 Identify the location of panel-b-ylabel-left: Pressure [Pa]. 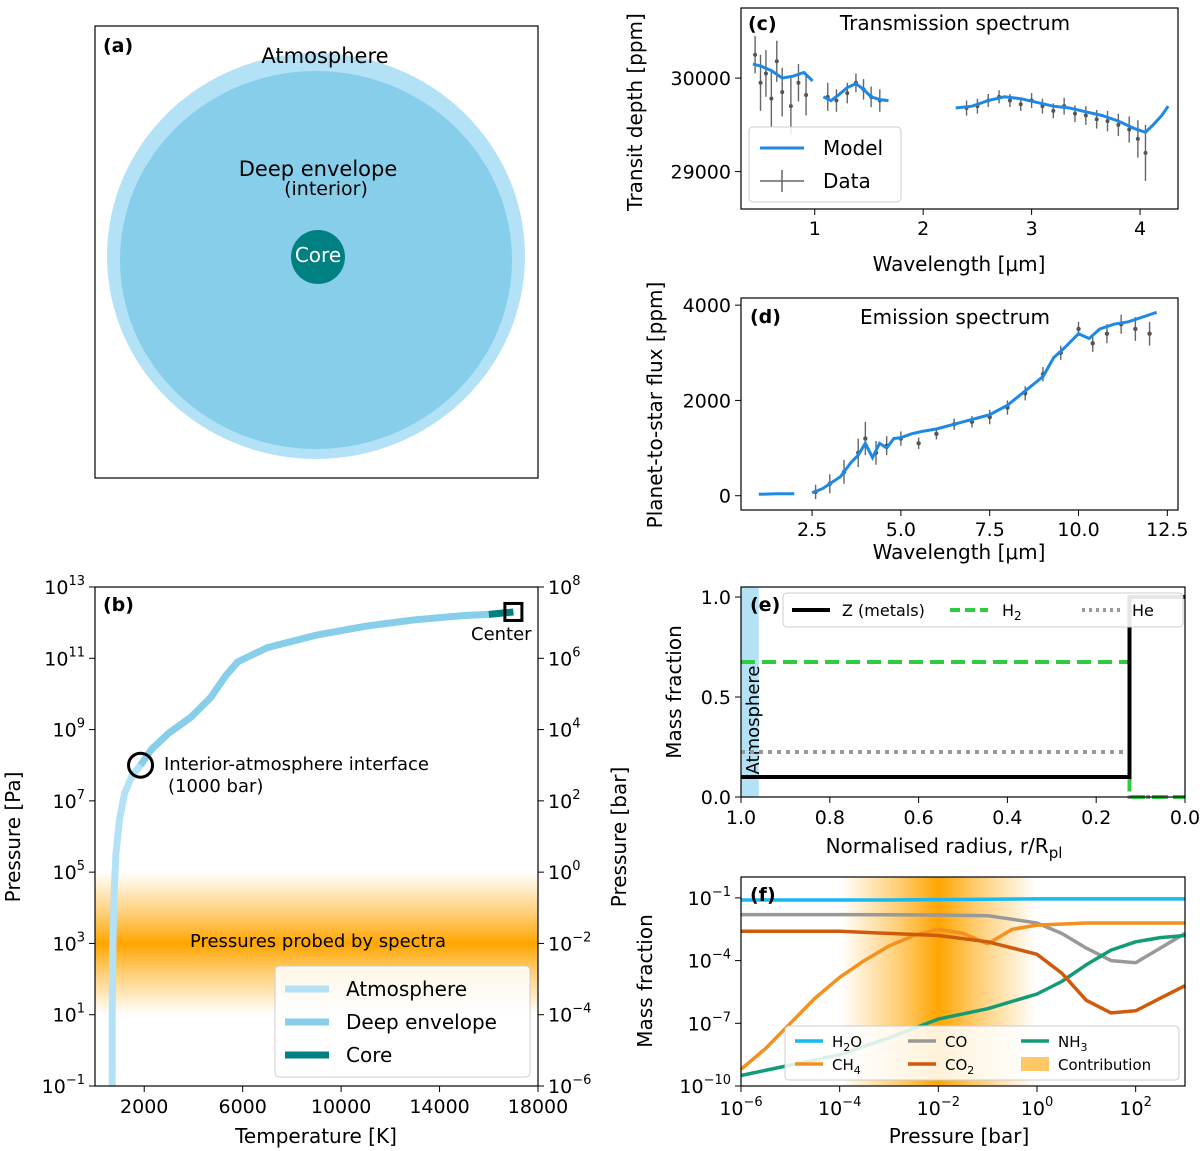
(13, 837).